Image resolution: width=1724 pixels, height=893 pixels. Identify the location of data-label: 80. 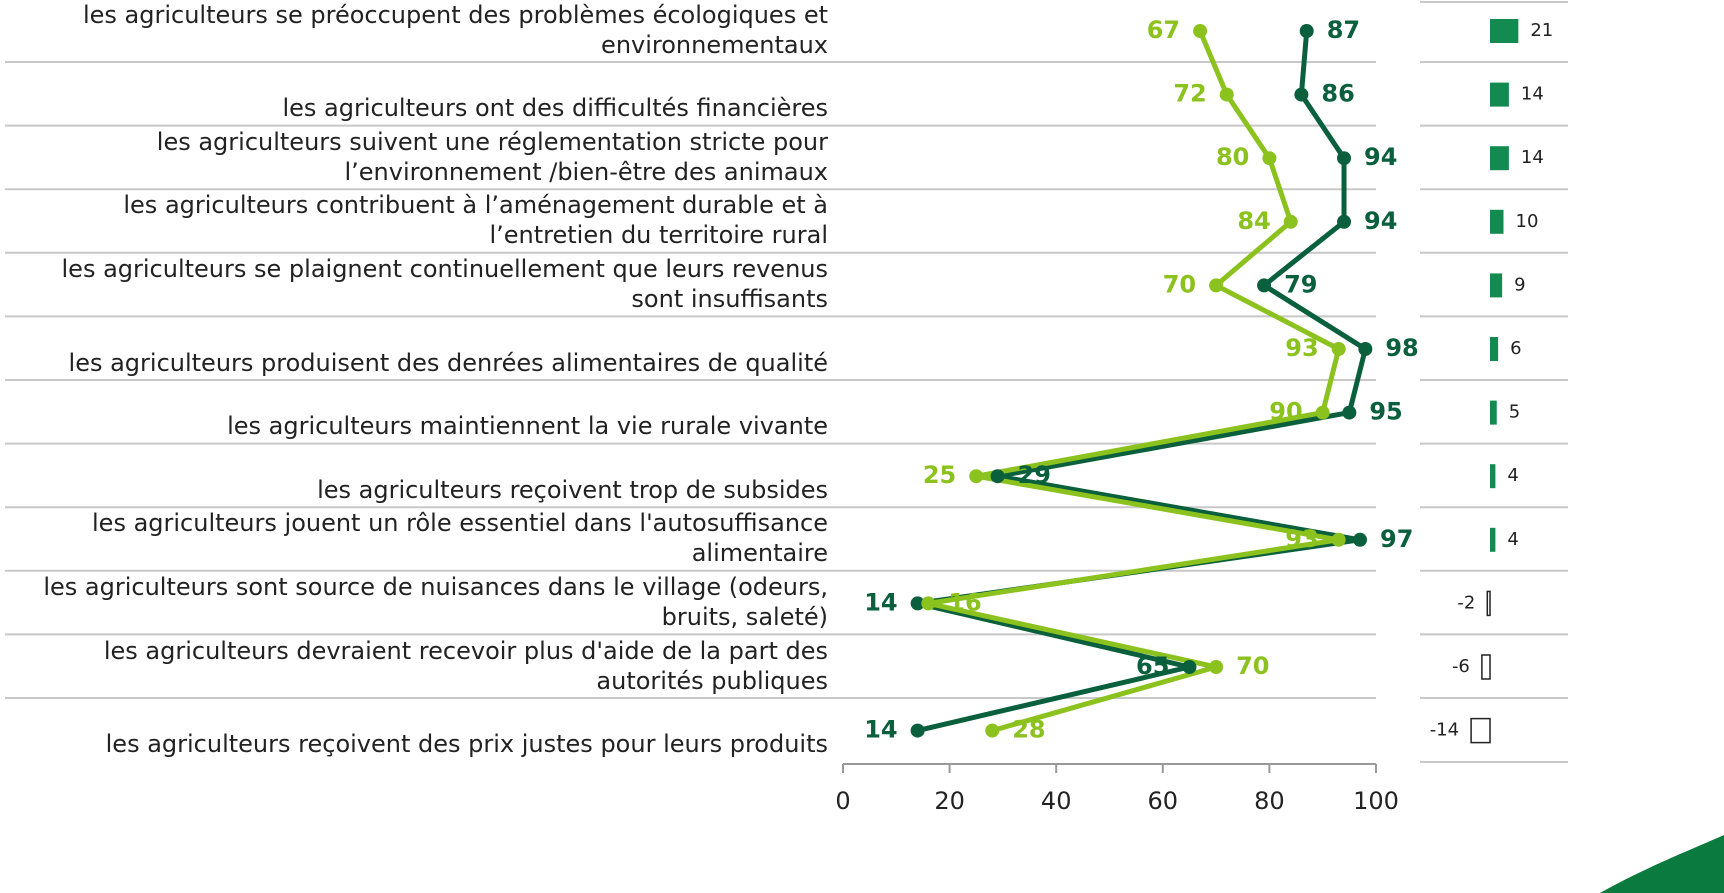
(1232, 157).